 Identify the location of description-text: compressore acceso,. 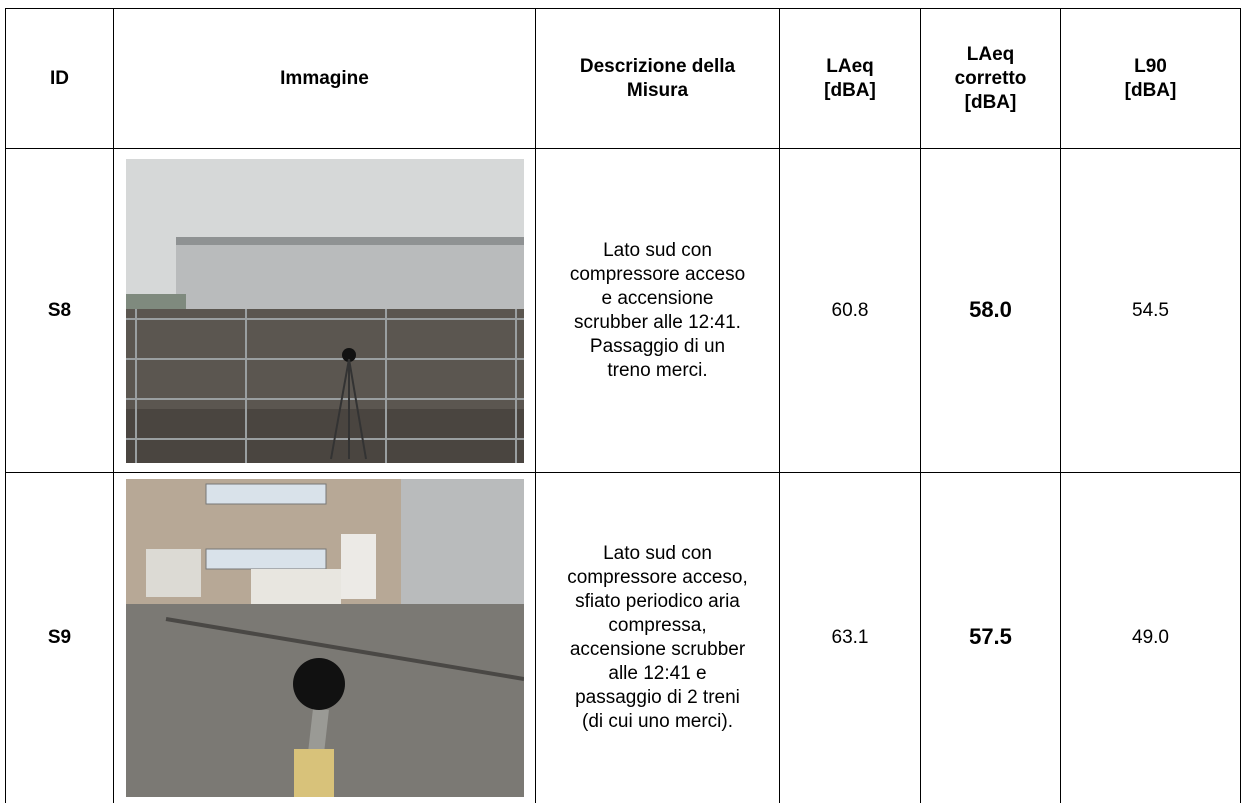
(657, 577).